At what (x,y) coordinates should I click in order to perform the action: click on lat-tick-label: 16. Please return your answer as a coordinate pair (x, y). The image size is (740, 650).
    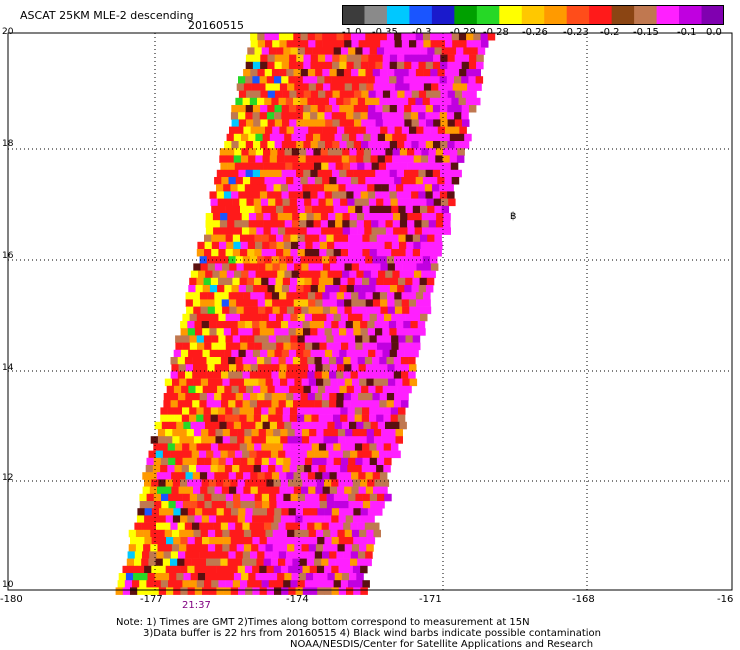
    Looking at the image, I should click on (8, 256).